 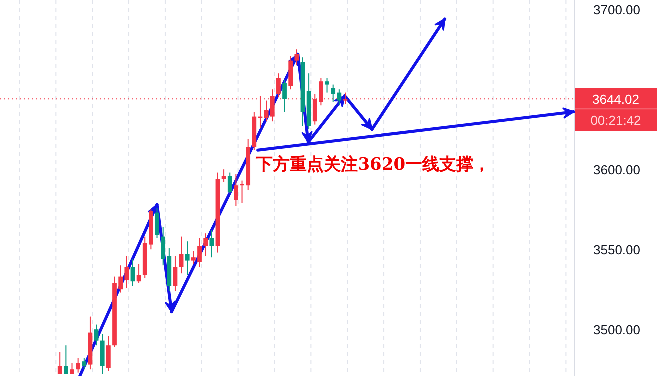 What do you see at coordinates (616, 120) in the screenshot?
I see `text: 00:21:42` at bounding box center [616, 120].